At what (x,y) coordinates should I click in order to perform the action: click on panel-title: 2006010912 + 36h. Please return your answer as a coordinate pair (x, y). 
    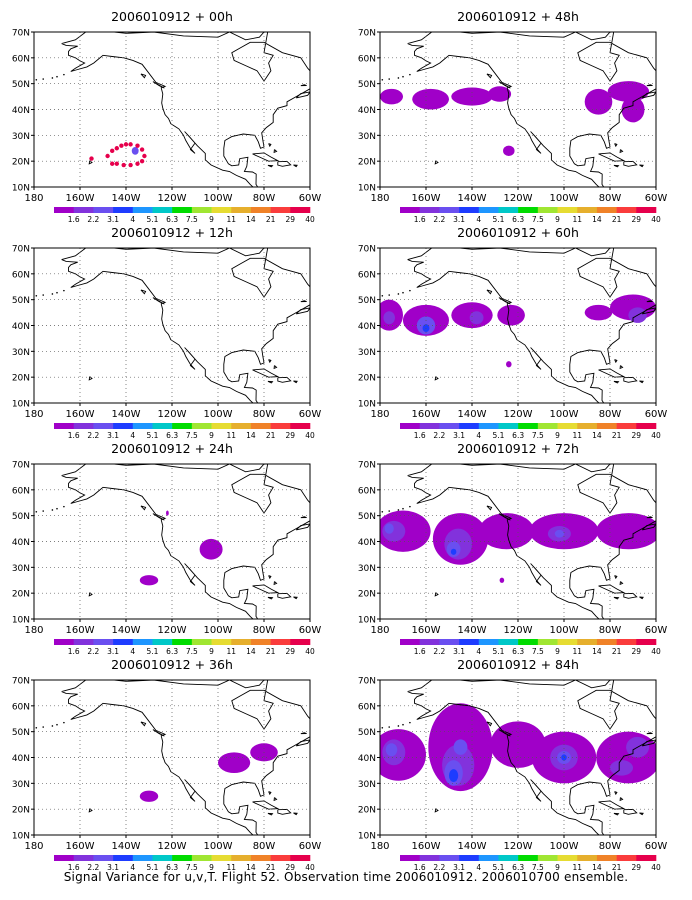
    Looking at the image, I should click on (172, 664).